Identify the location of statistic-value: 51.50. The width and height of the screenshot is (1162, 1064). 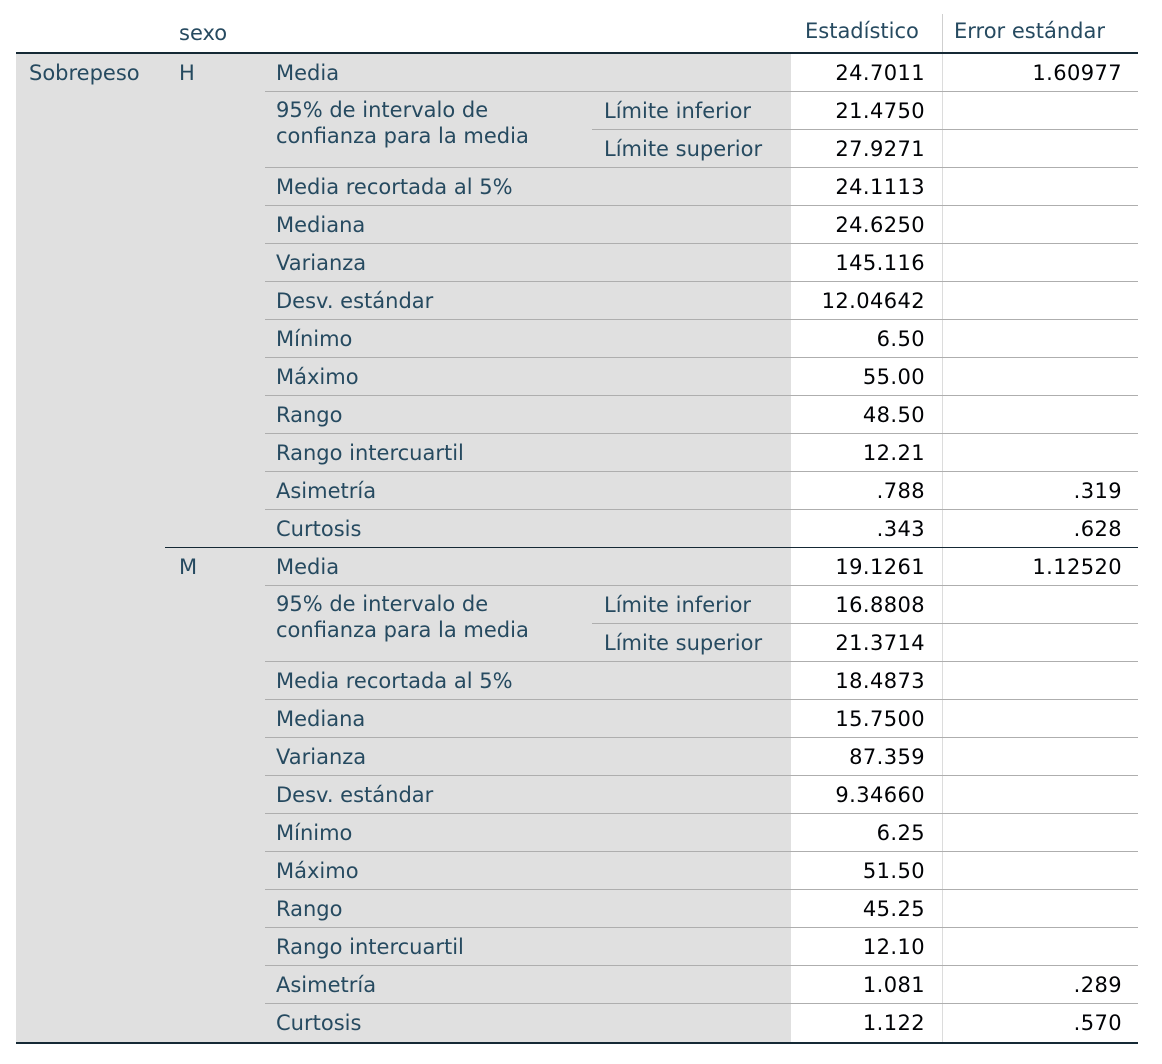
(893, 871).